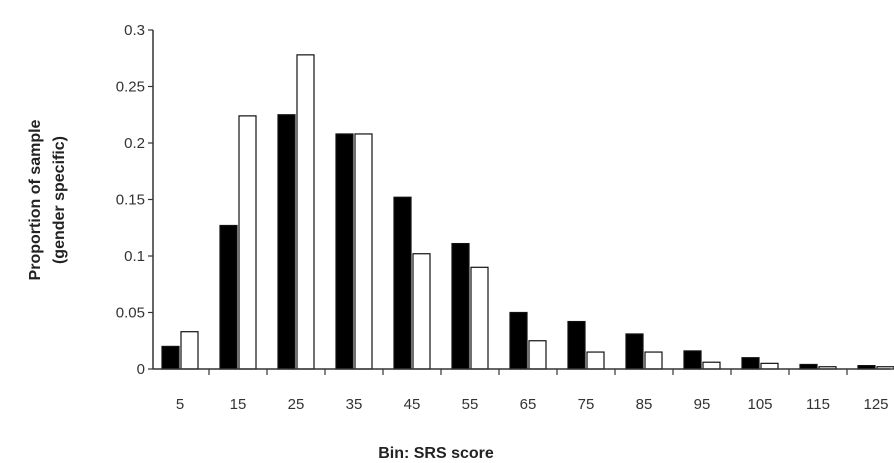  Describe the element at coordinates (130, 87) in the screenshot. I see `y-tick-label: 0.25` at that location.